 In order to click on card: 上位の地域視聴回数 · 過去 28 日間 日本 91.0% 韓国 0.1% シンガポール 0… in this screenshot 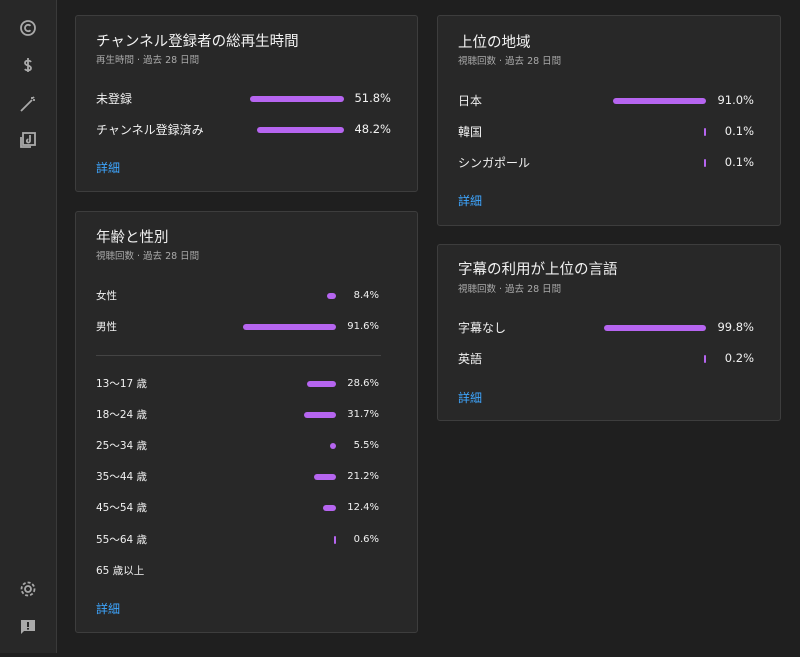, I will do `click(609, 120)`.